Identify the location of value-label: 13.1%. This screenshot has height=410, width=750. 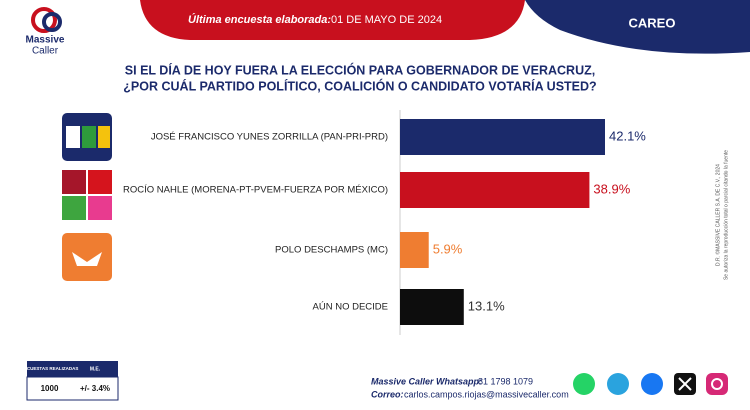
(486, 305).